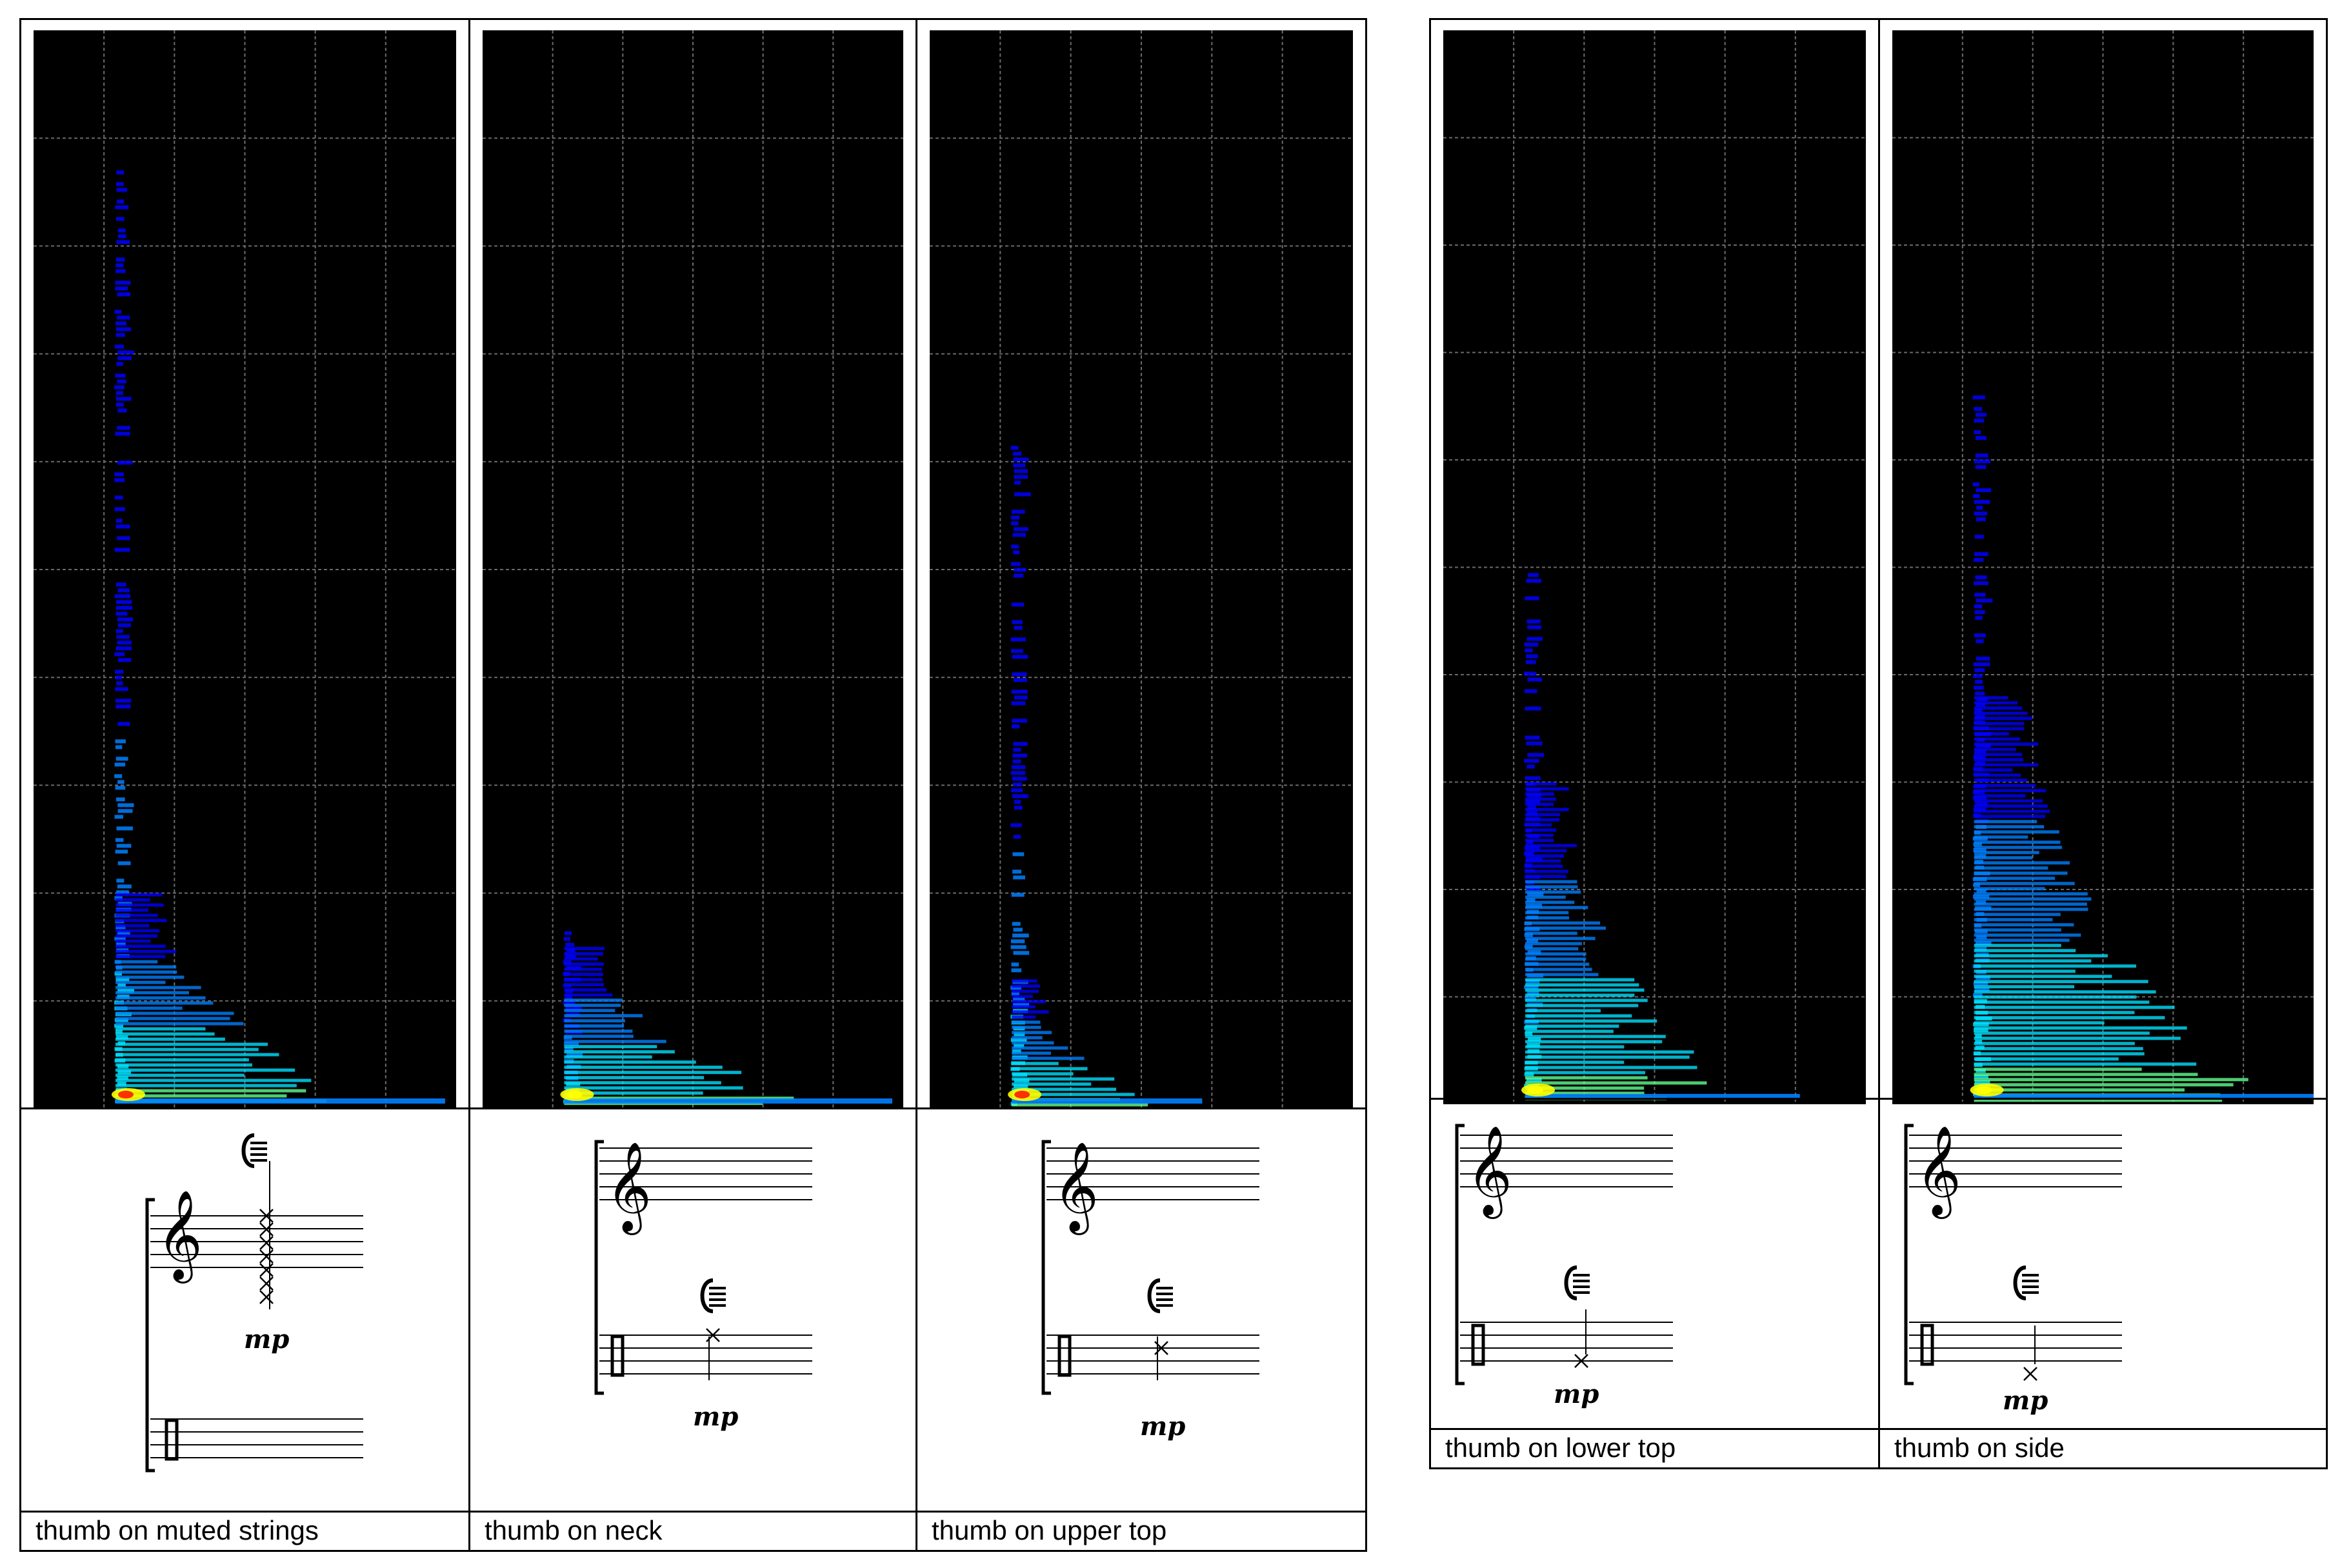 The image size is (2342, 1568). What do you see at coordinates (1141, 1311) in the screenshot?
I see `notation-upper-top: 𝄞 mp` at bounding box center [1141, 1311].